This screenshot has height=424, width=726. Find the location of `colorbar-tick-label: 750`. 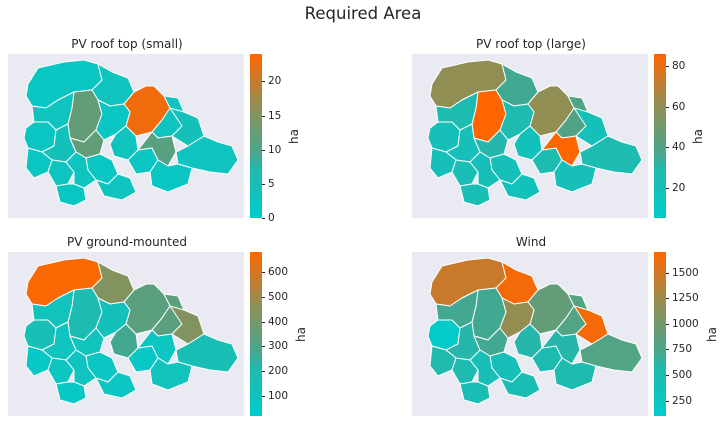

colorbar-tick-label: 750 is located at coordinates (682, 349).